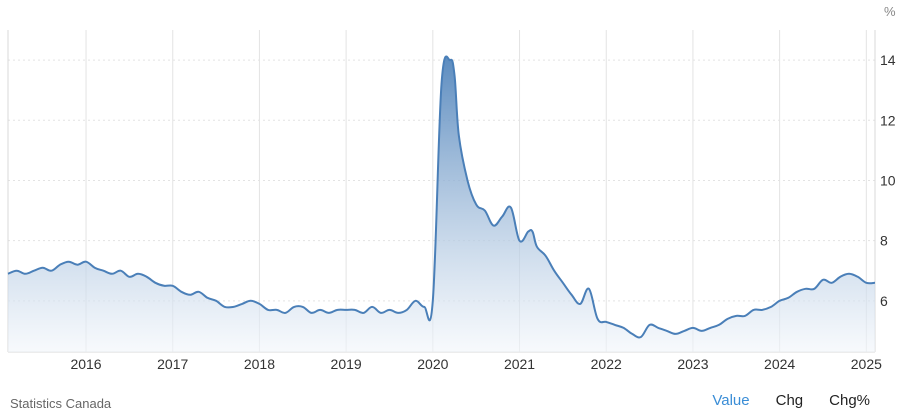 This screenshot has height=415, width=900. I want to click on x-tick-label: 2018, so click(259, 364).